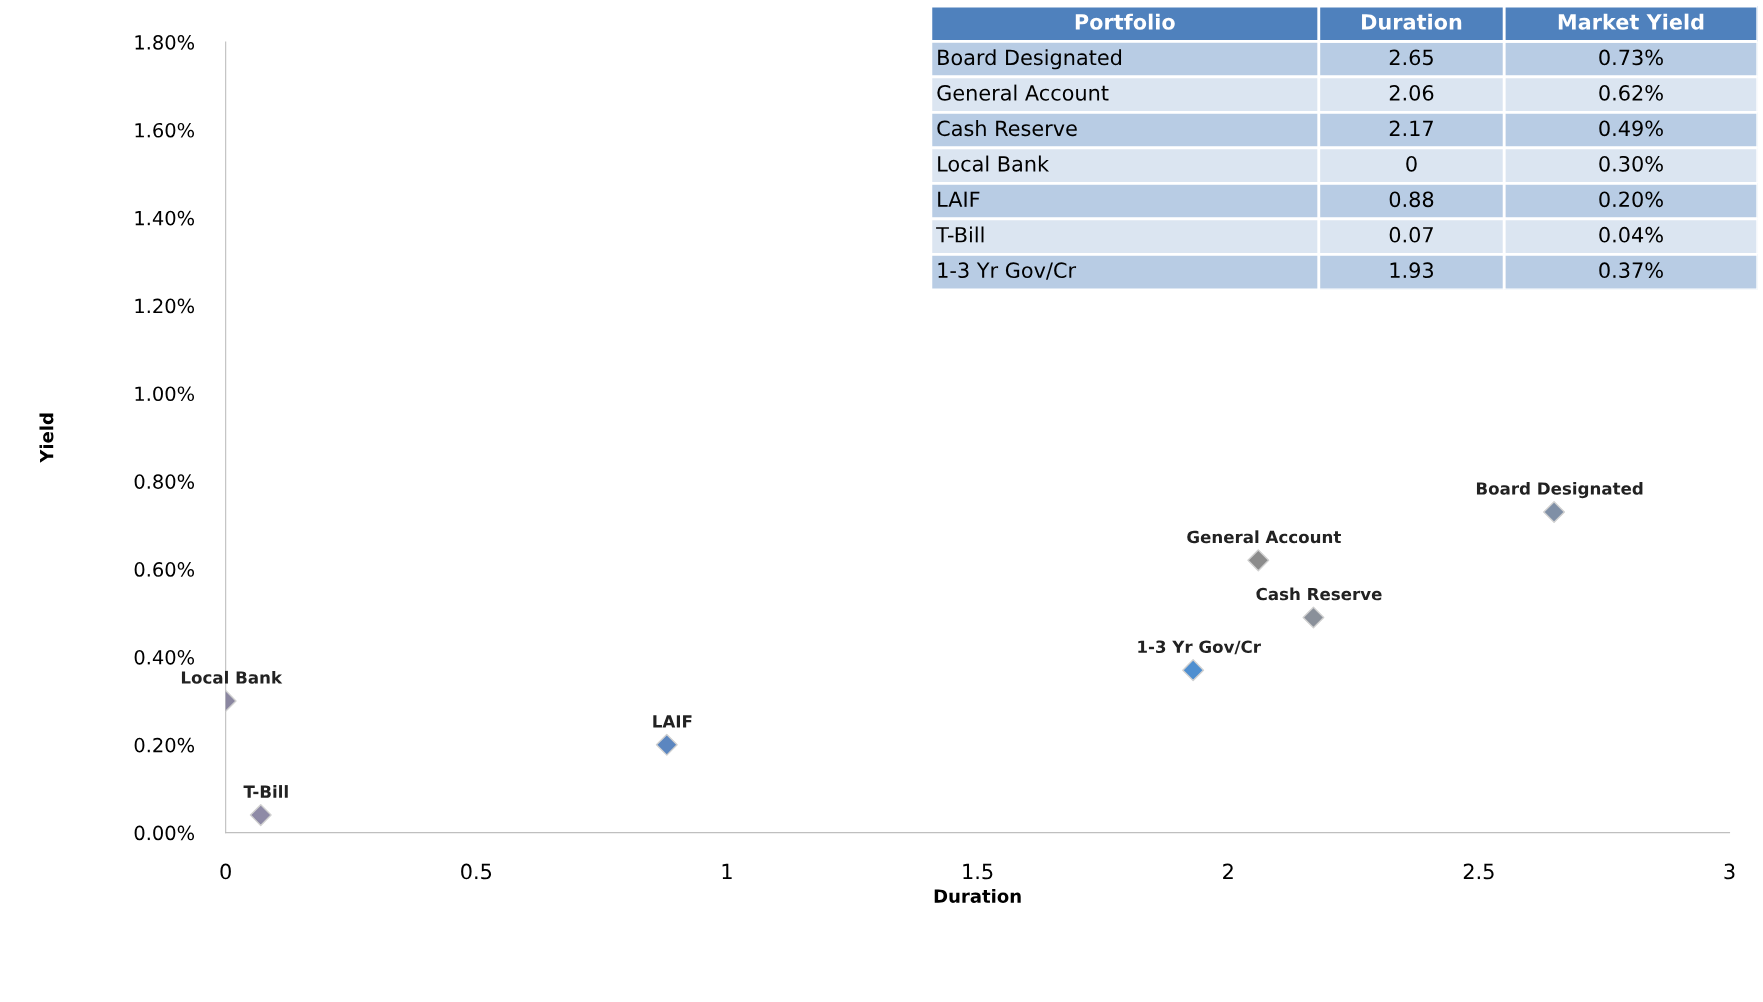  I want to click on category-label: Local Bank, so click(994, 163).